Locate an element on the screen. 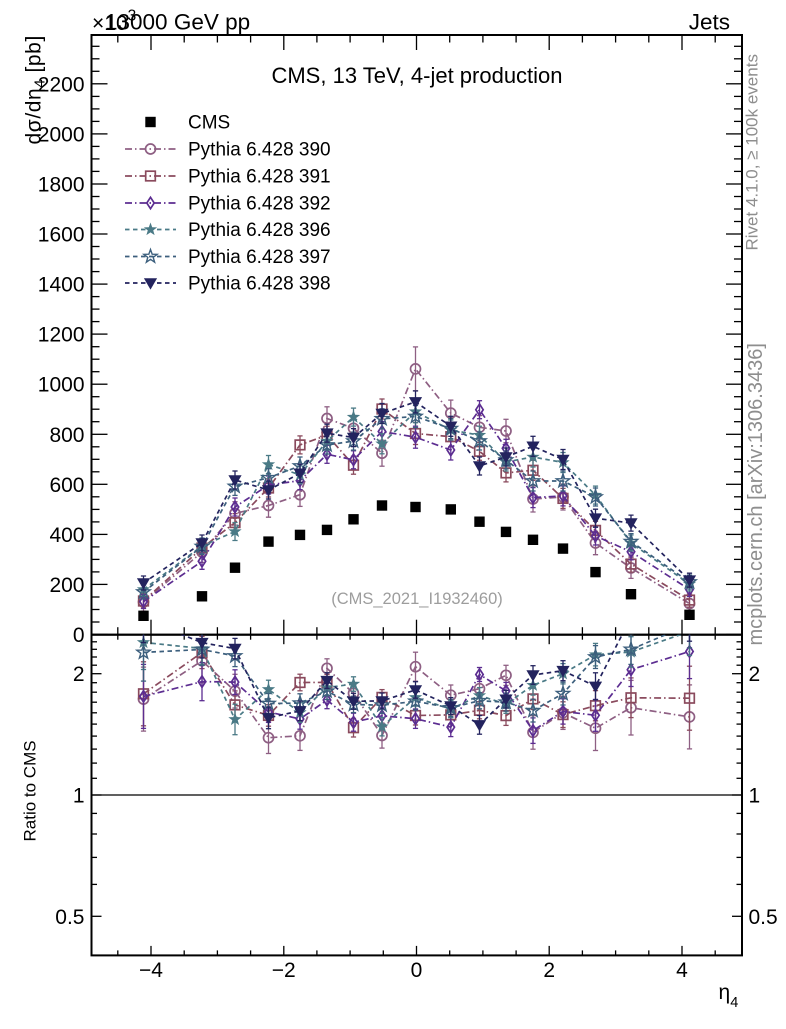 The width and height of the screenshot is (786, 1029). svg-text: CMS, 13 TeV, 4-jet production is located at coordinates (416, 75).